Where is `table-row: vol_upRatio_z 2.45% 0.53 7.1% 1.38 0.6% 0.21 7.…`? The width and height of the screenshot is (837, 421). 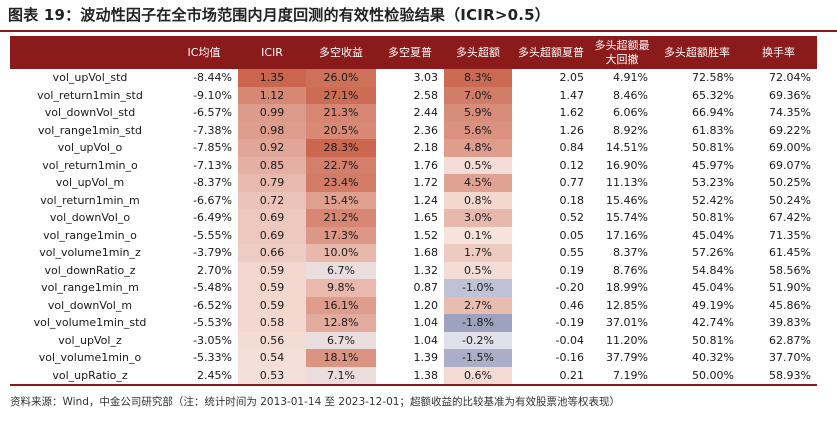
table-row: vol_upRatio_z 2.45% 0.53 7.1% 1.38 0.6% 0.21 7.… is located at coordinates (413, 376).